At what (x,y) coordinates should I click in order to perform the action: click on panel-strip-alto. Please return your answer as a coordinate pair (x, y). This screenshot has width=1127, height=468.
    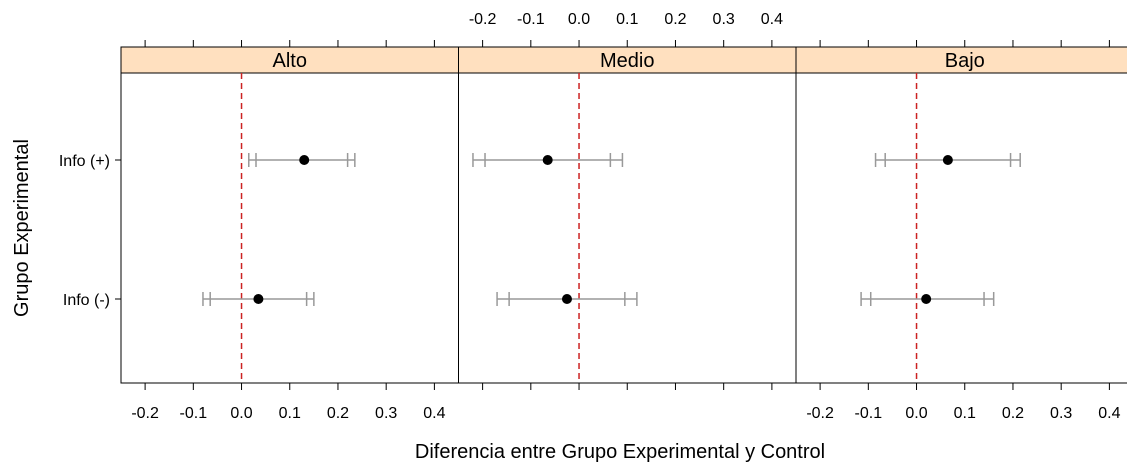
    Looking at the image, I should click on (289, 60).